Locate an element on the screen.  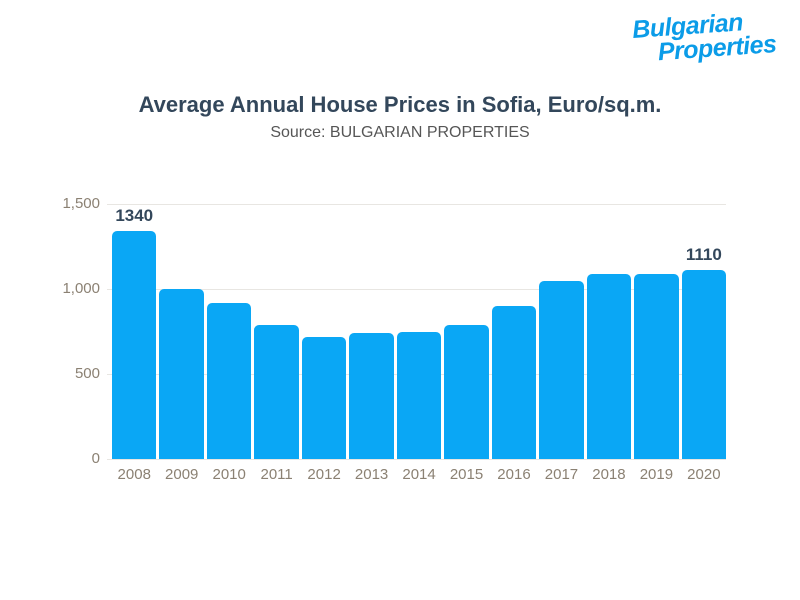
bar-2010 is located at coordinates (229, 380).